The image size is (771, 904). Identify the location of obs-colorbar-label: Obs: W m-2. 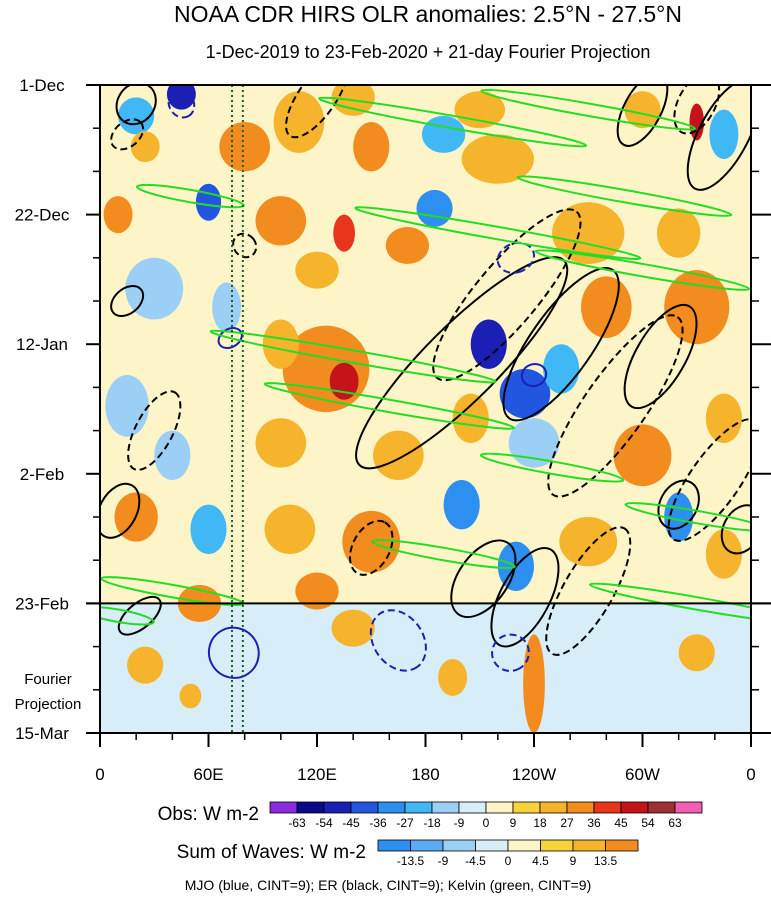
(208, 814).